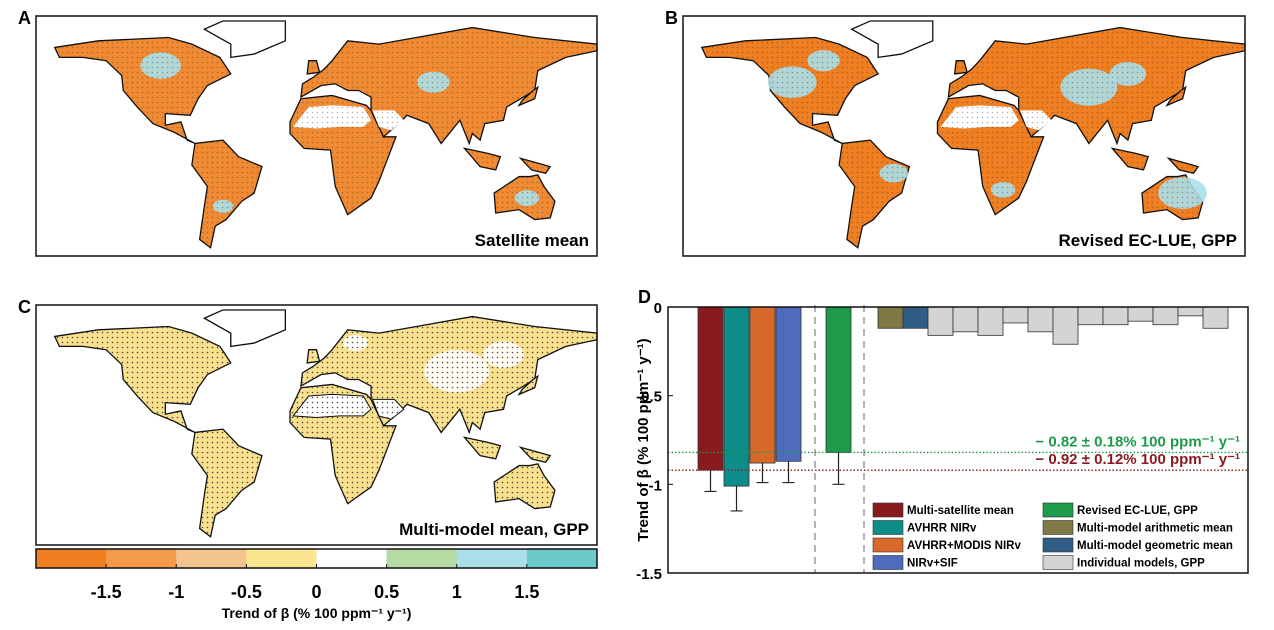  Describe the element at coordinates (942, 529) in the screenshot. I see `legend-label: AVHRR NIRv` at that location.